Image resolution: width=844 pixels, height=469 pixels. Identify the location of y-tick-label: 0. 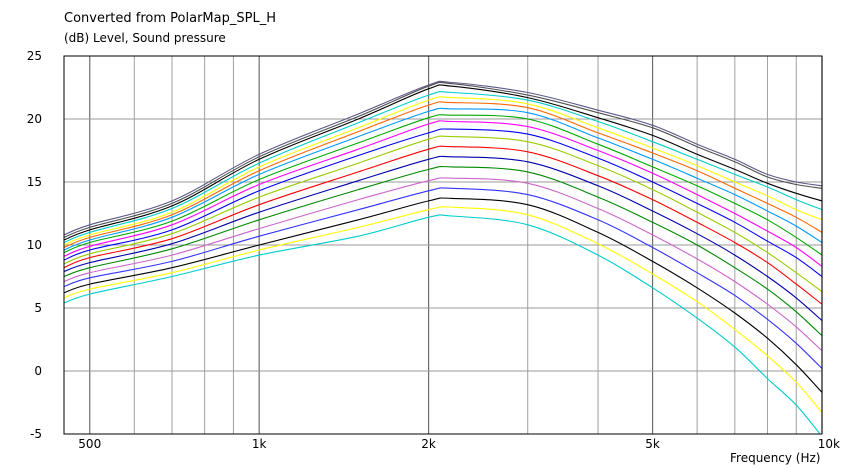
(38, 371).